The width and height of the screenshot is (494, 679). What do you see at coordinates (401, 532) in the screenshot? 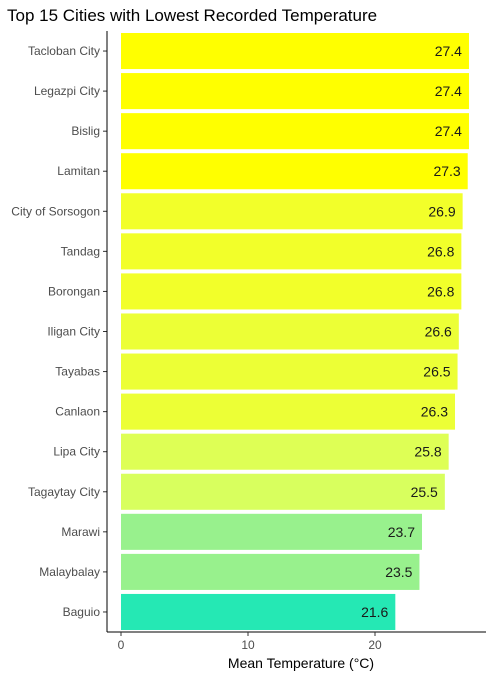
I see `bar-value-label: 23.7` at bounding box center [401, 532].